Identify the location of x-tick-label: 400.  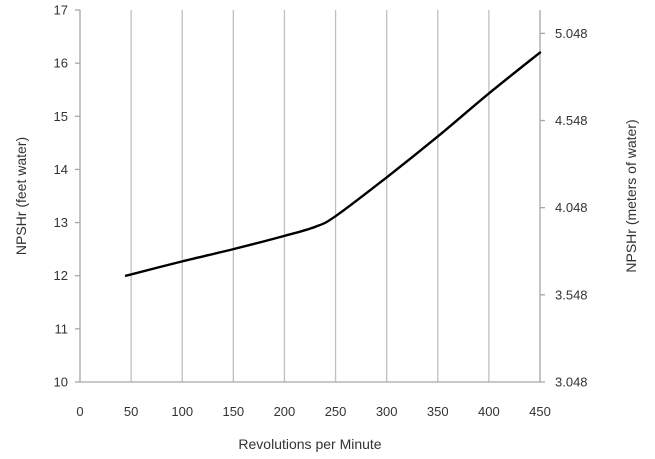
(489, 411).